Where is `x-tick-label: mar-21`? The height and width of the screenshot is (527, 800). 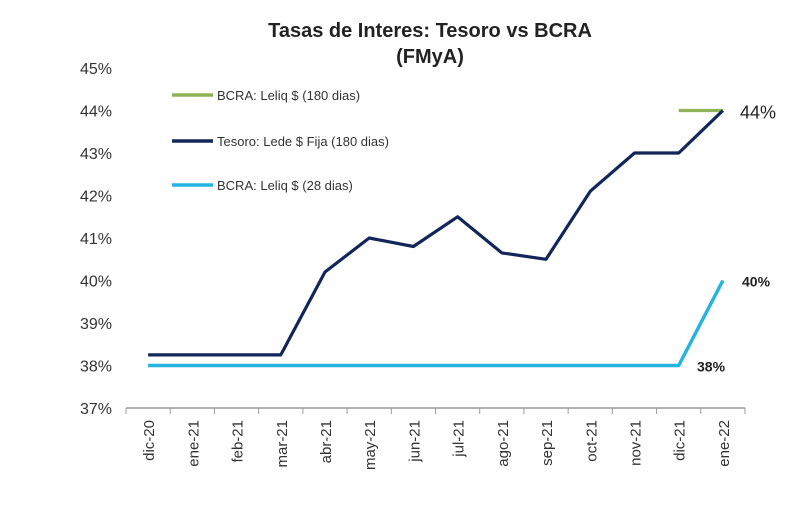 x-tick-label: mar-21 is located at coordinates (282, 444).